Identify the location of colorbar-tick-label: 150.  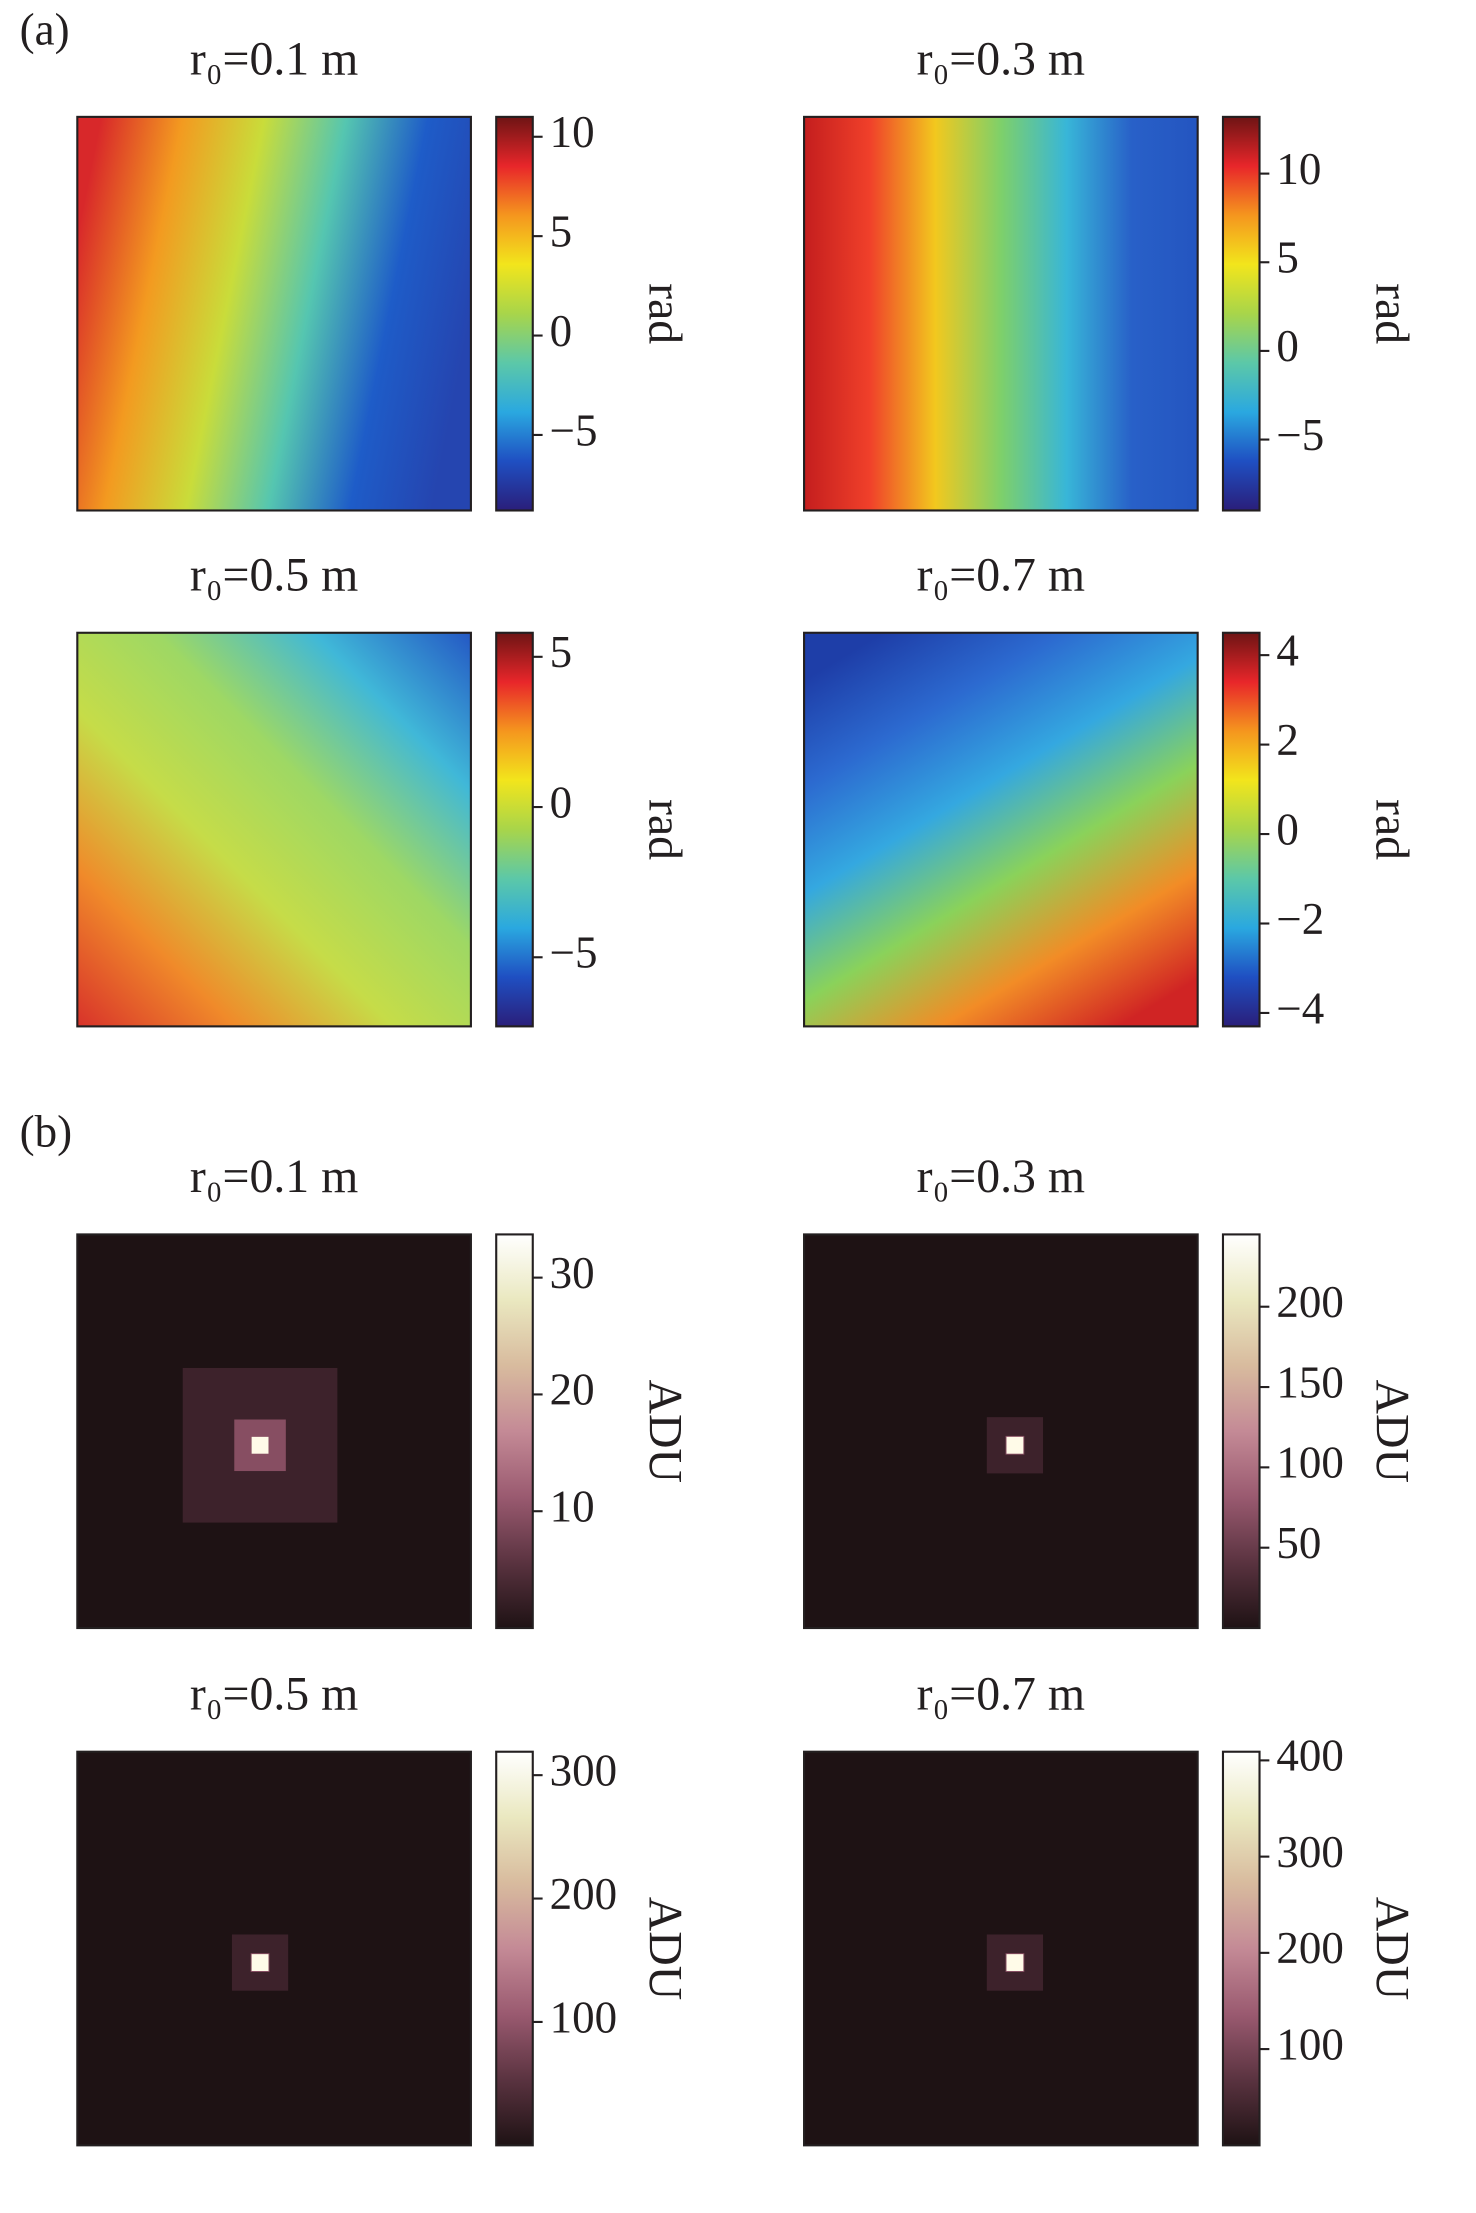
(1309, 1382).